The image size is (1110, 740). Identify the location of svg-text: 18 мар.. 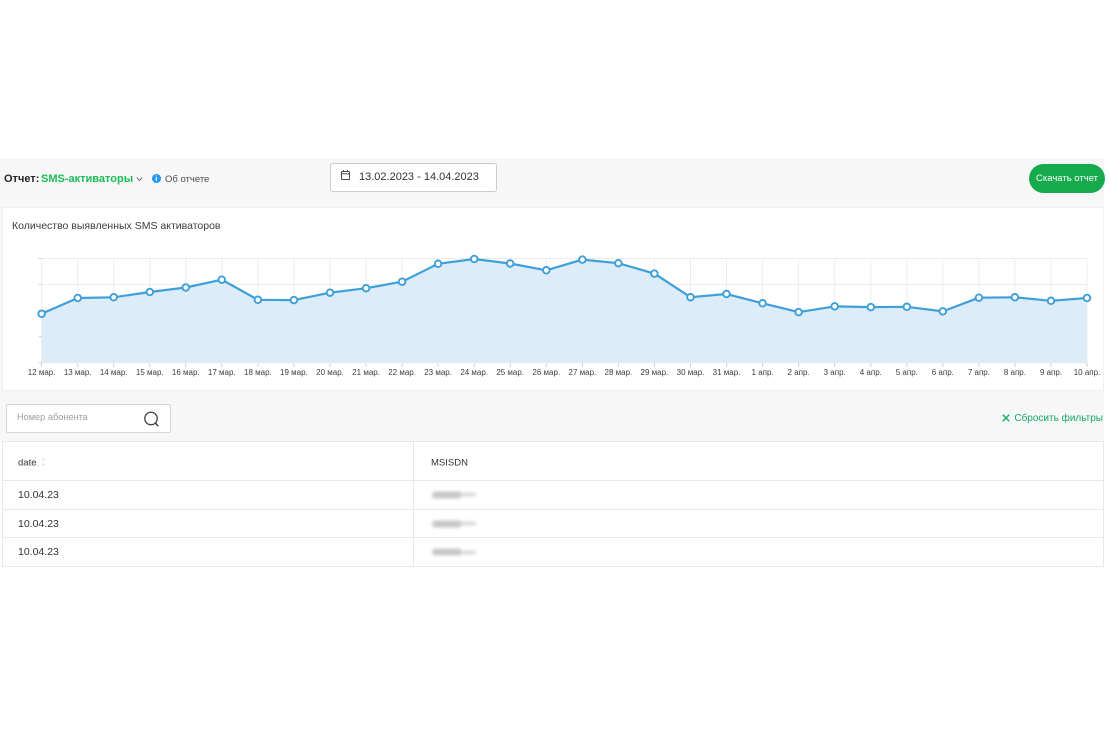
(258, 372).